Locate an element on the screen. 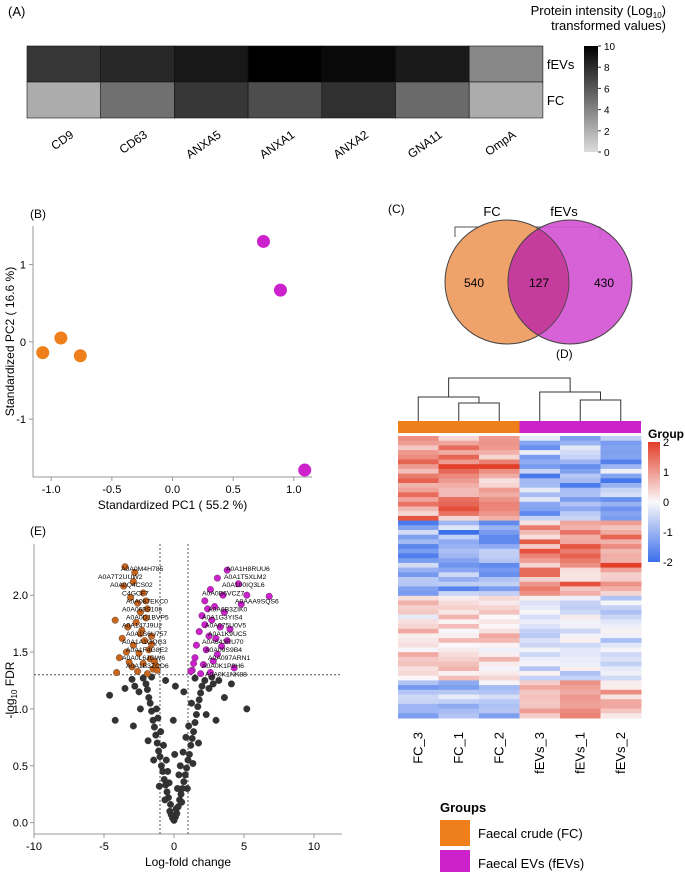  colorbar-title-text: Protein intensity (Log is located at coordinates (592, 10).